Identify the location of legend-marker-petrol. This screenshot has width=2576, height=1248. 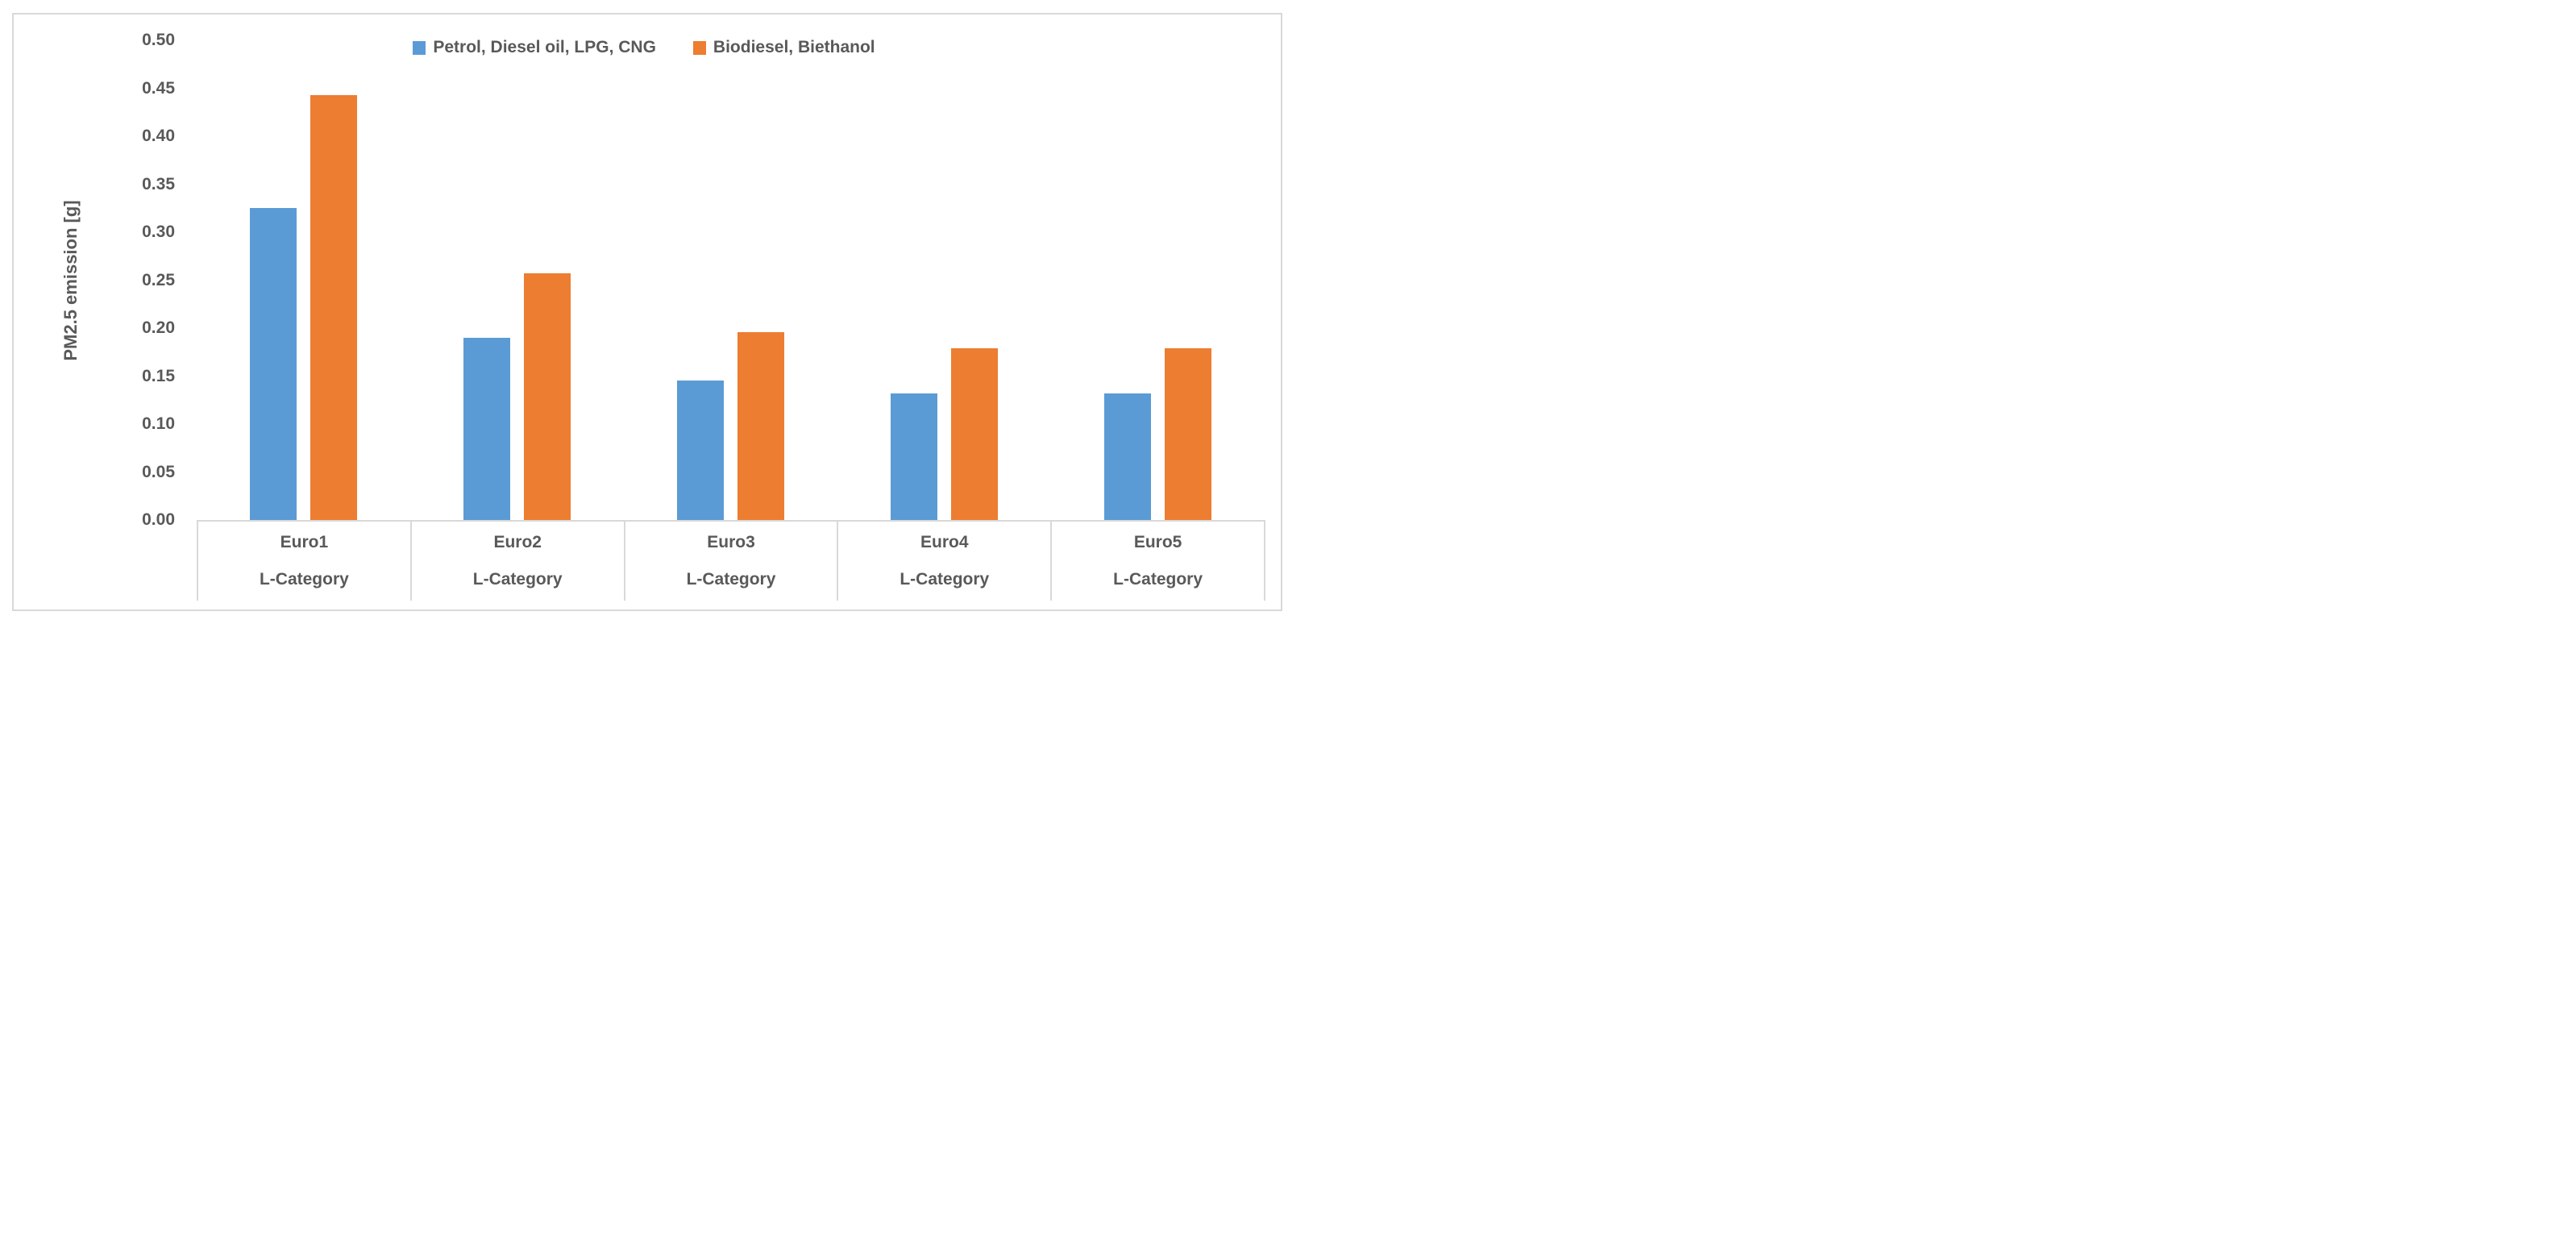
(419, 47).